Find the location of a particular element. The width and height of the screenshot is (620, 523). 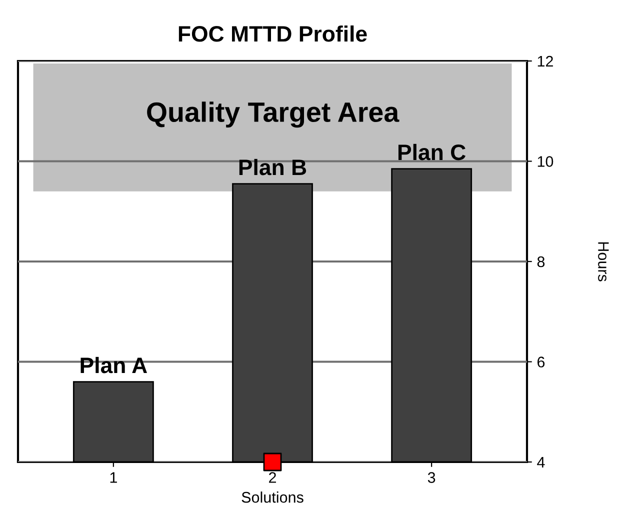

y-tick-label: 12 is located at coordinates (545, 61).